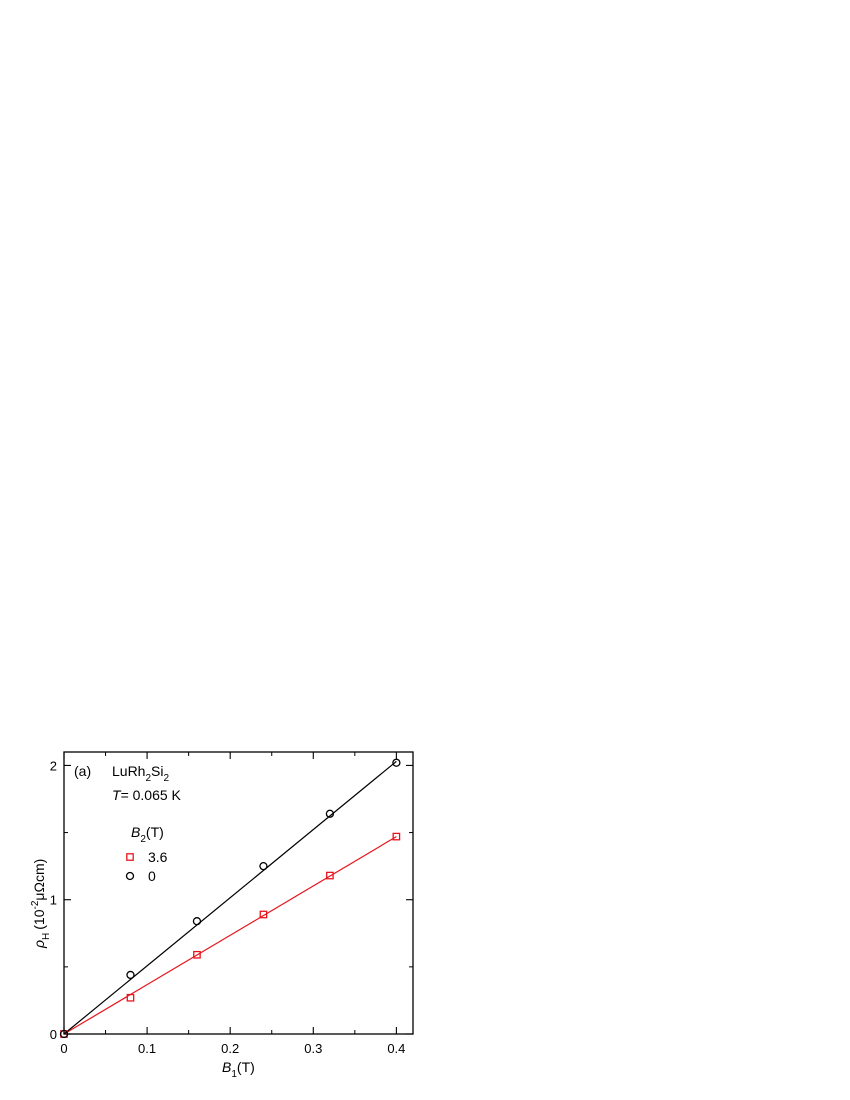  What do you see at coordinates (147, 834) in the screenshot?
I see `legend-title: B2(T)` at bounding box center [147, 834].